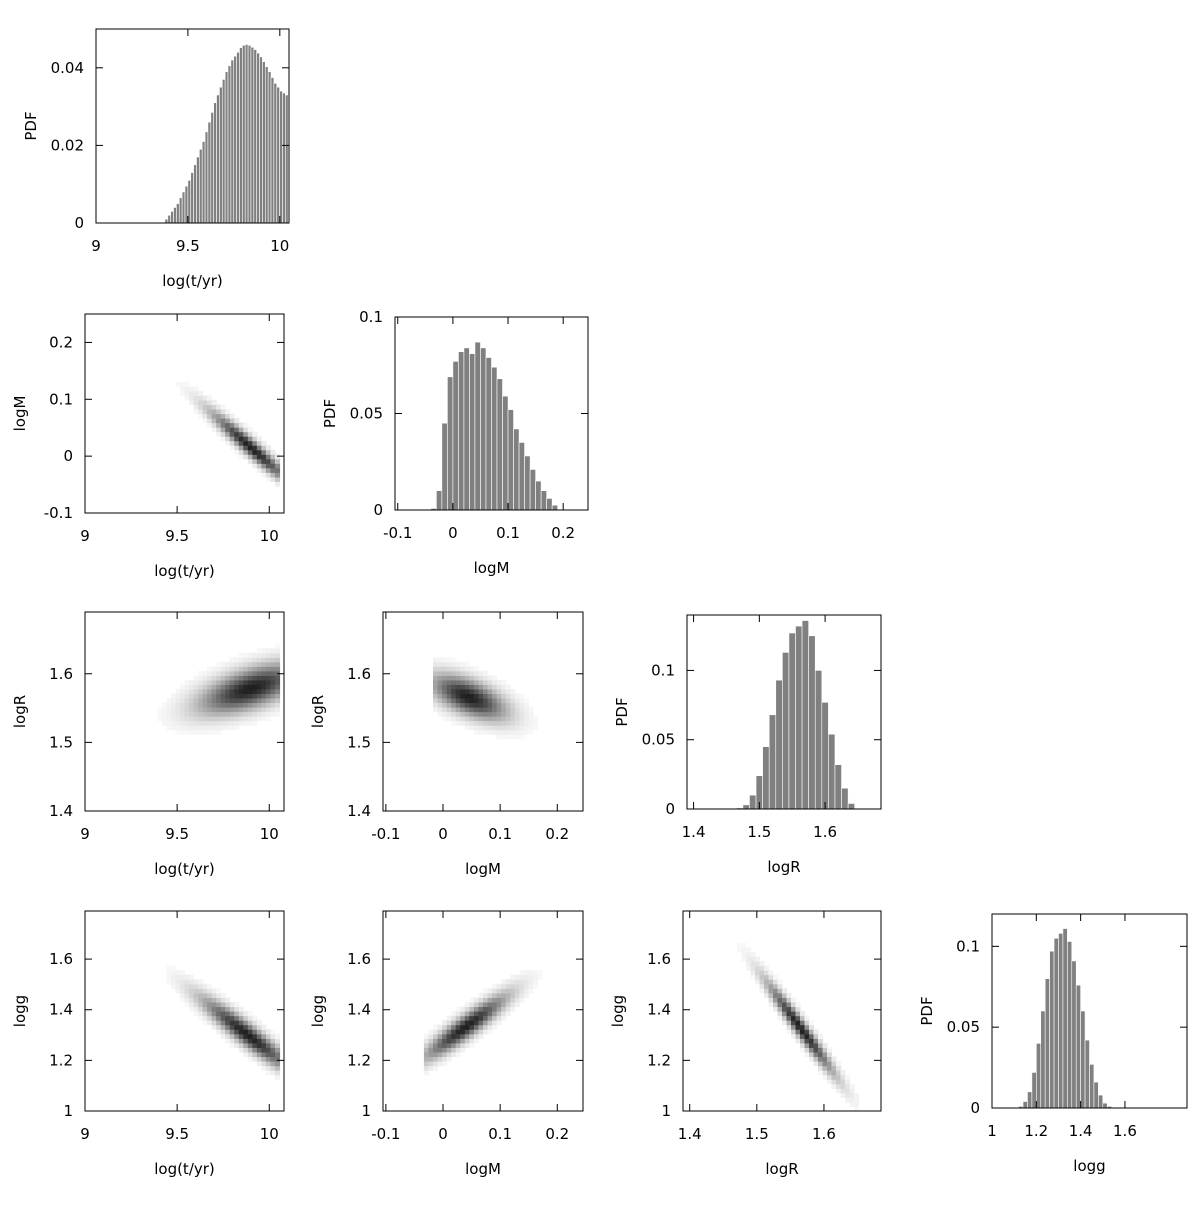  I want to click on x-axis-label: log(t/yr), so click(184, 869).